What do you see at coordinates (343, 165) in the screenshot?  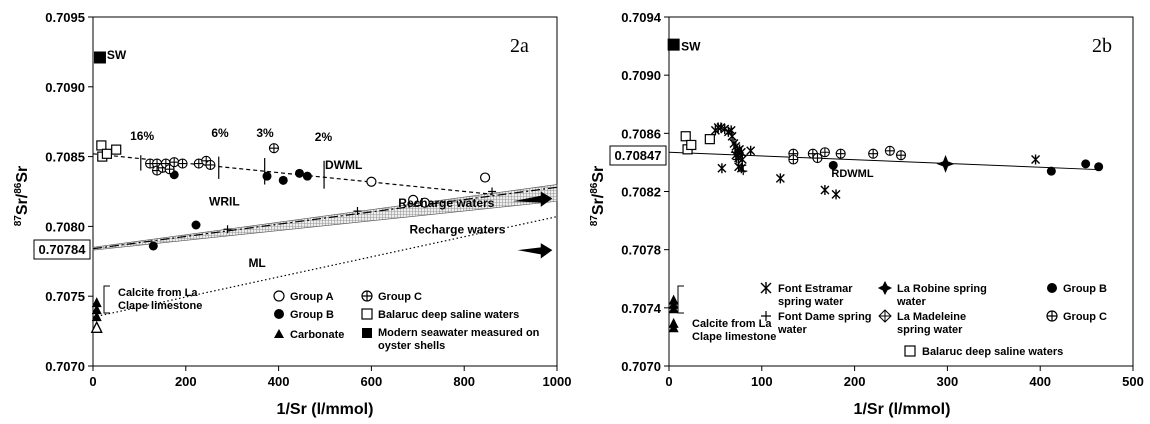 I see `annotation-dwml-2a: DWML` at bounding box center [343, 165].